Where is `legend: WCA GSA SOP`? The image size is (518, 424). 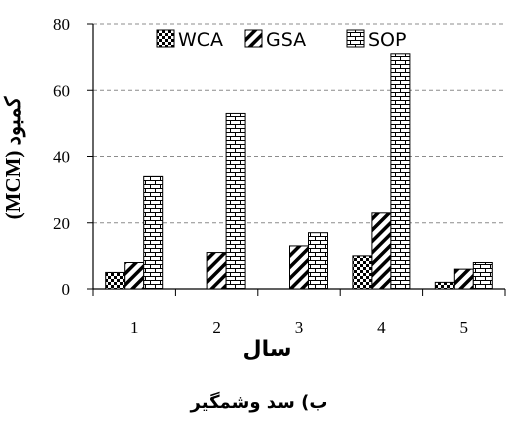 legend: WCA GSA SOP is located at coordinates (281, 40).